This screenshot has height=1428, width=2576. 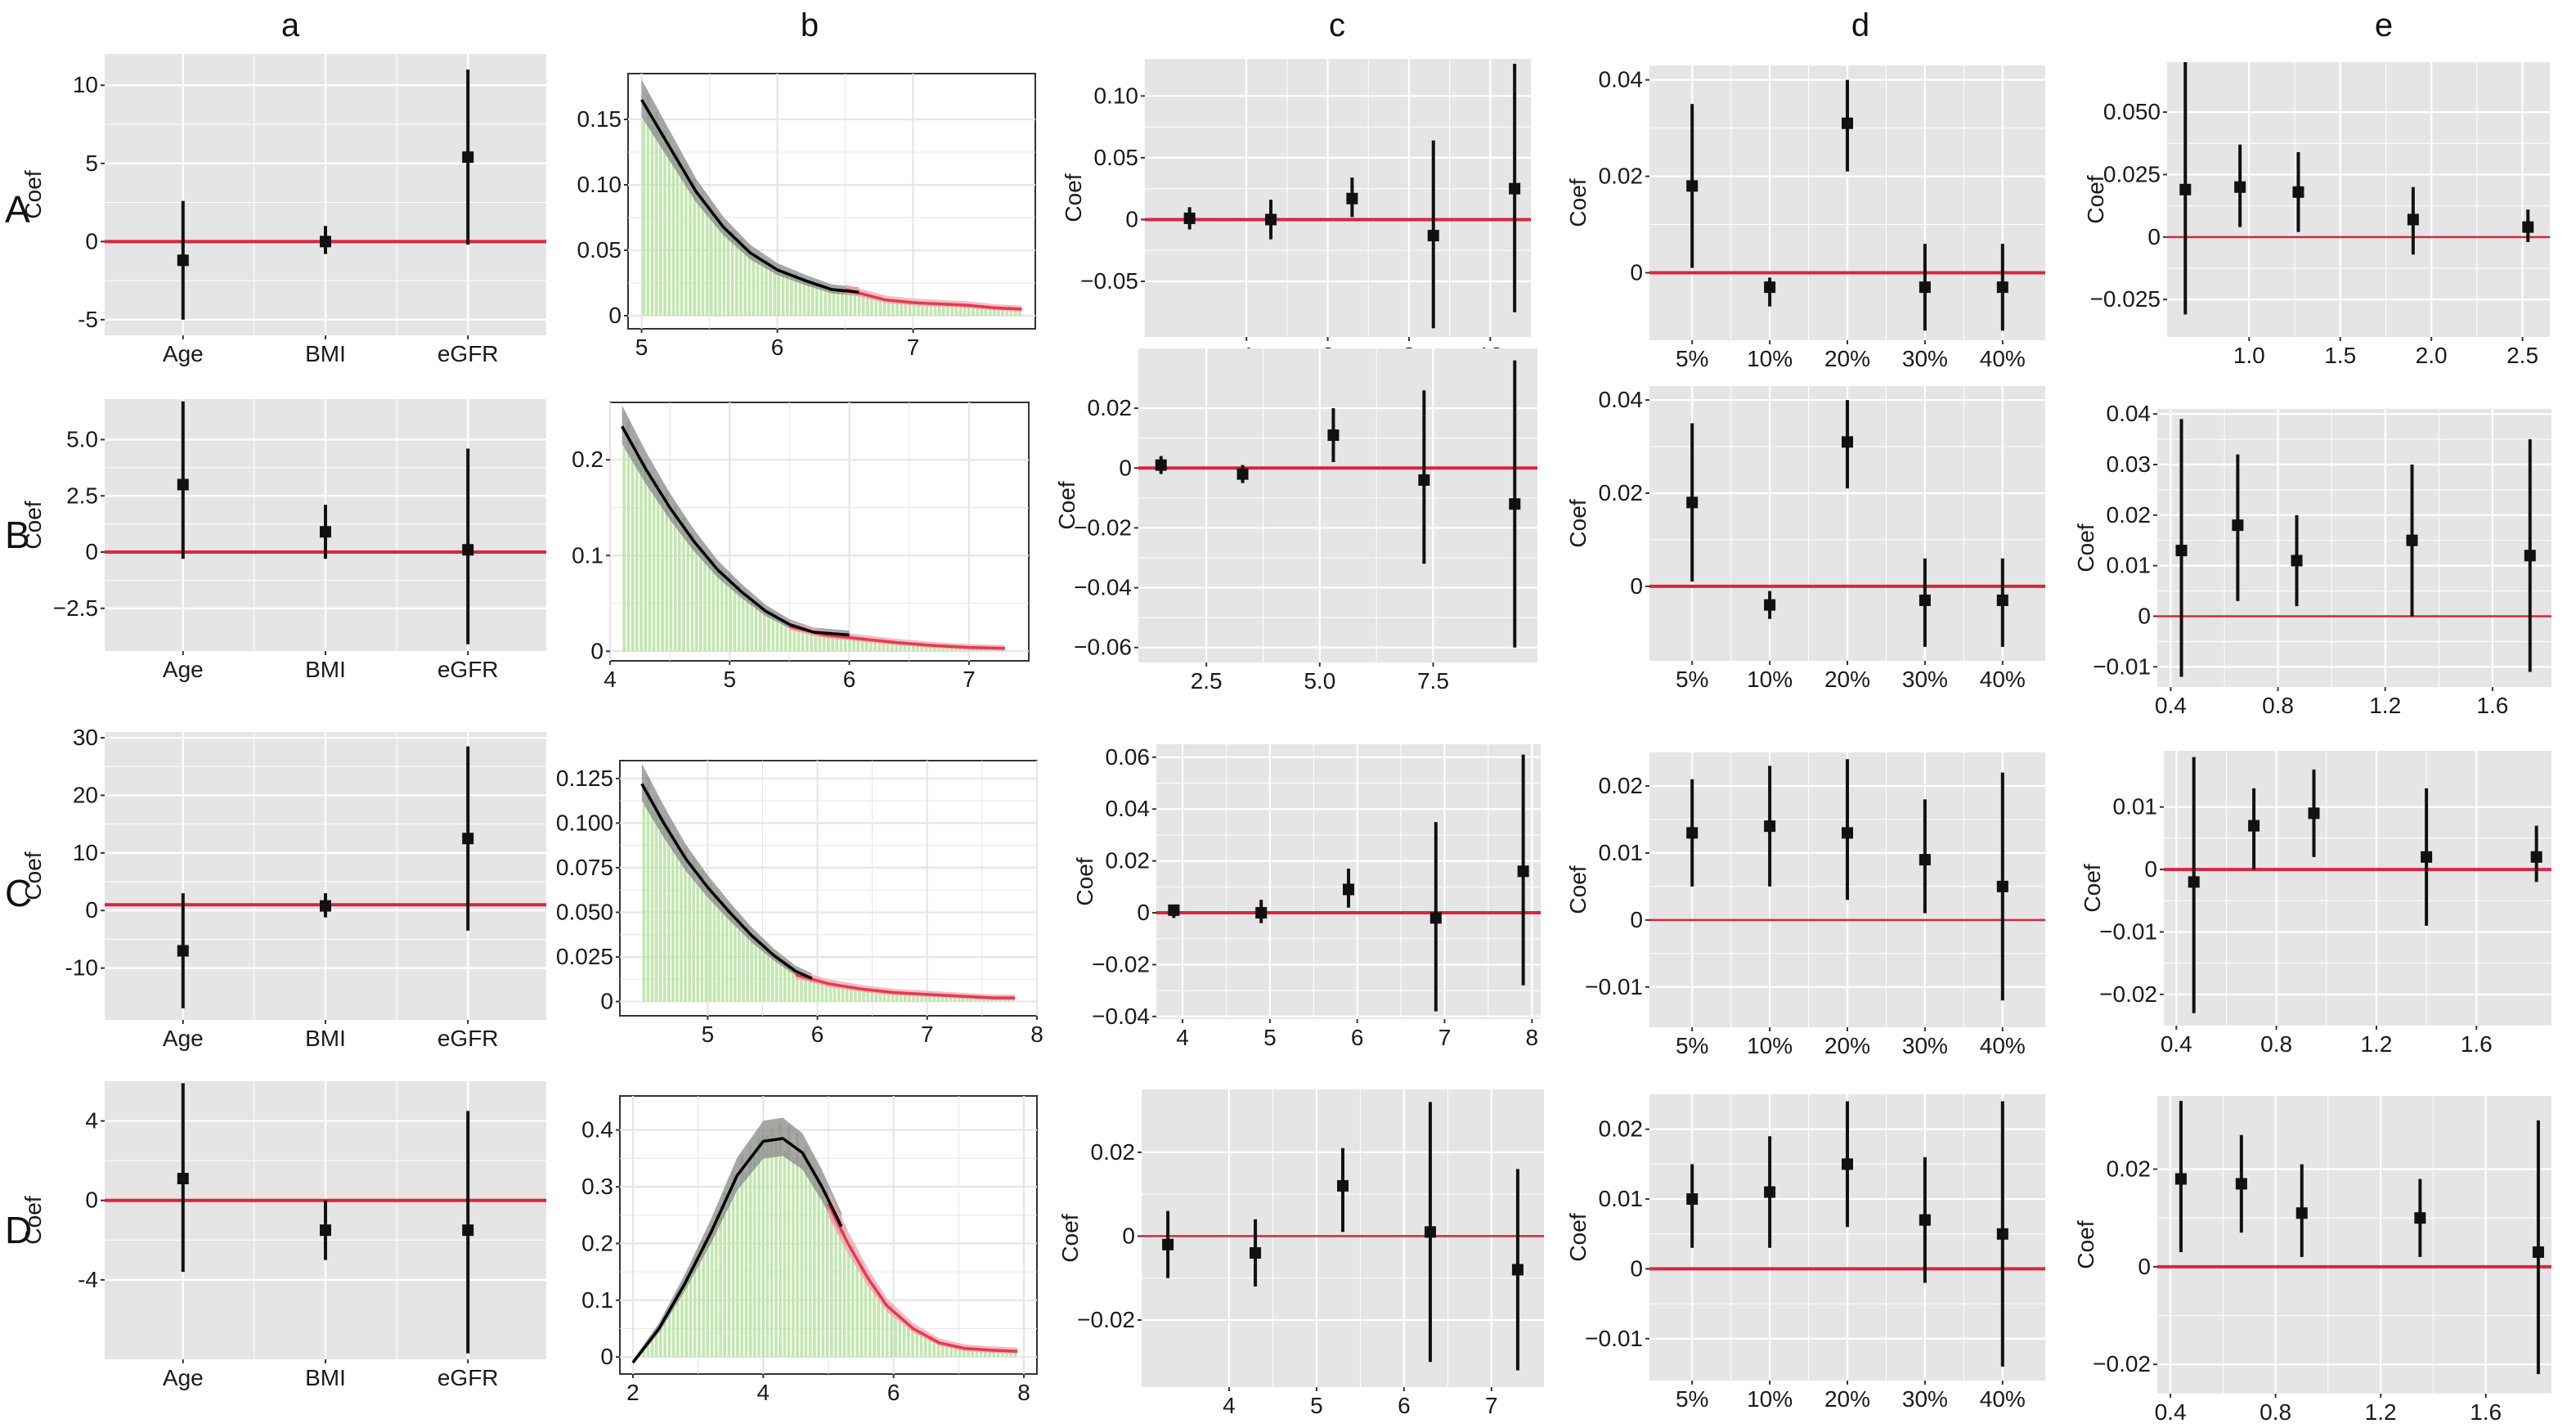 I want to click on y-tick-label: 0.025, so click(x=2132, y=173).